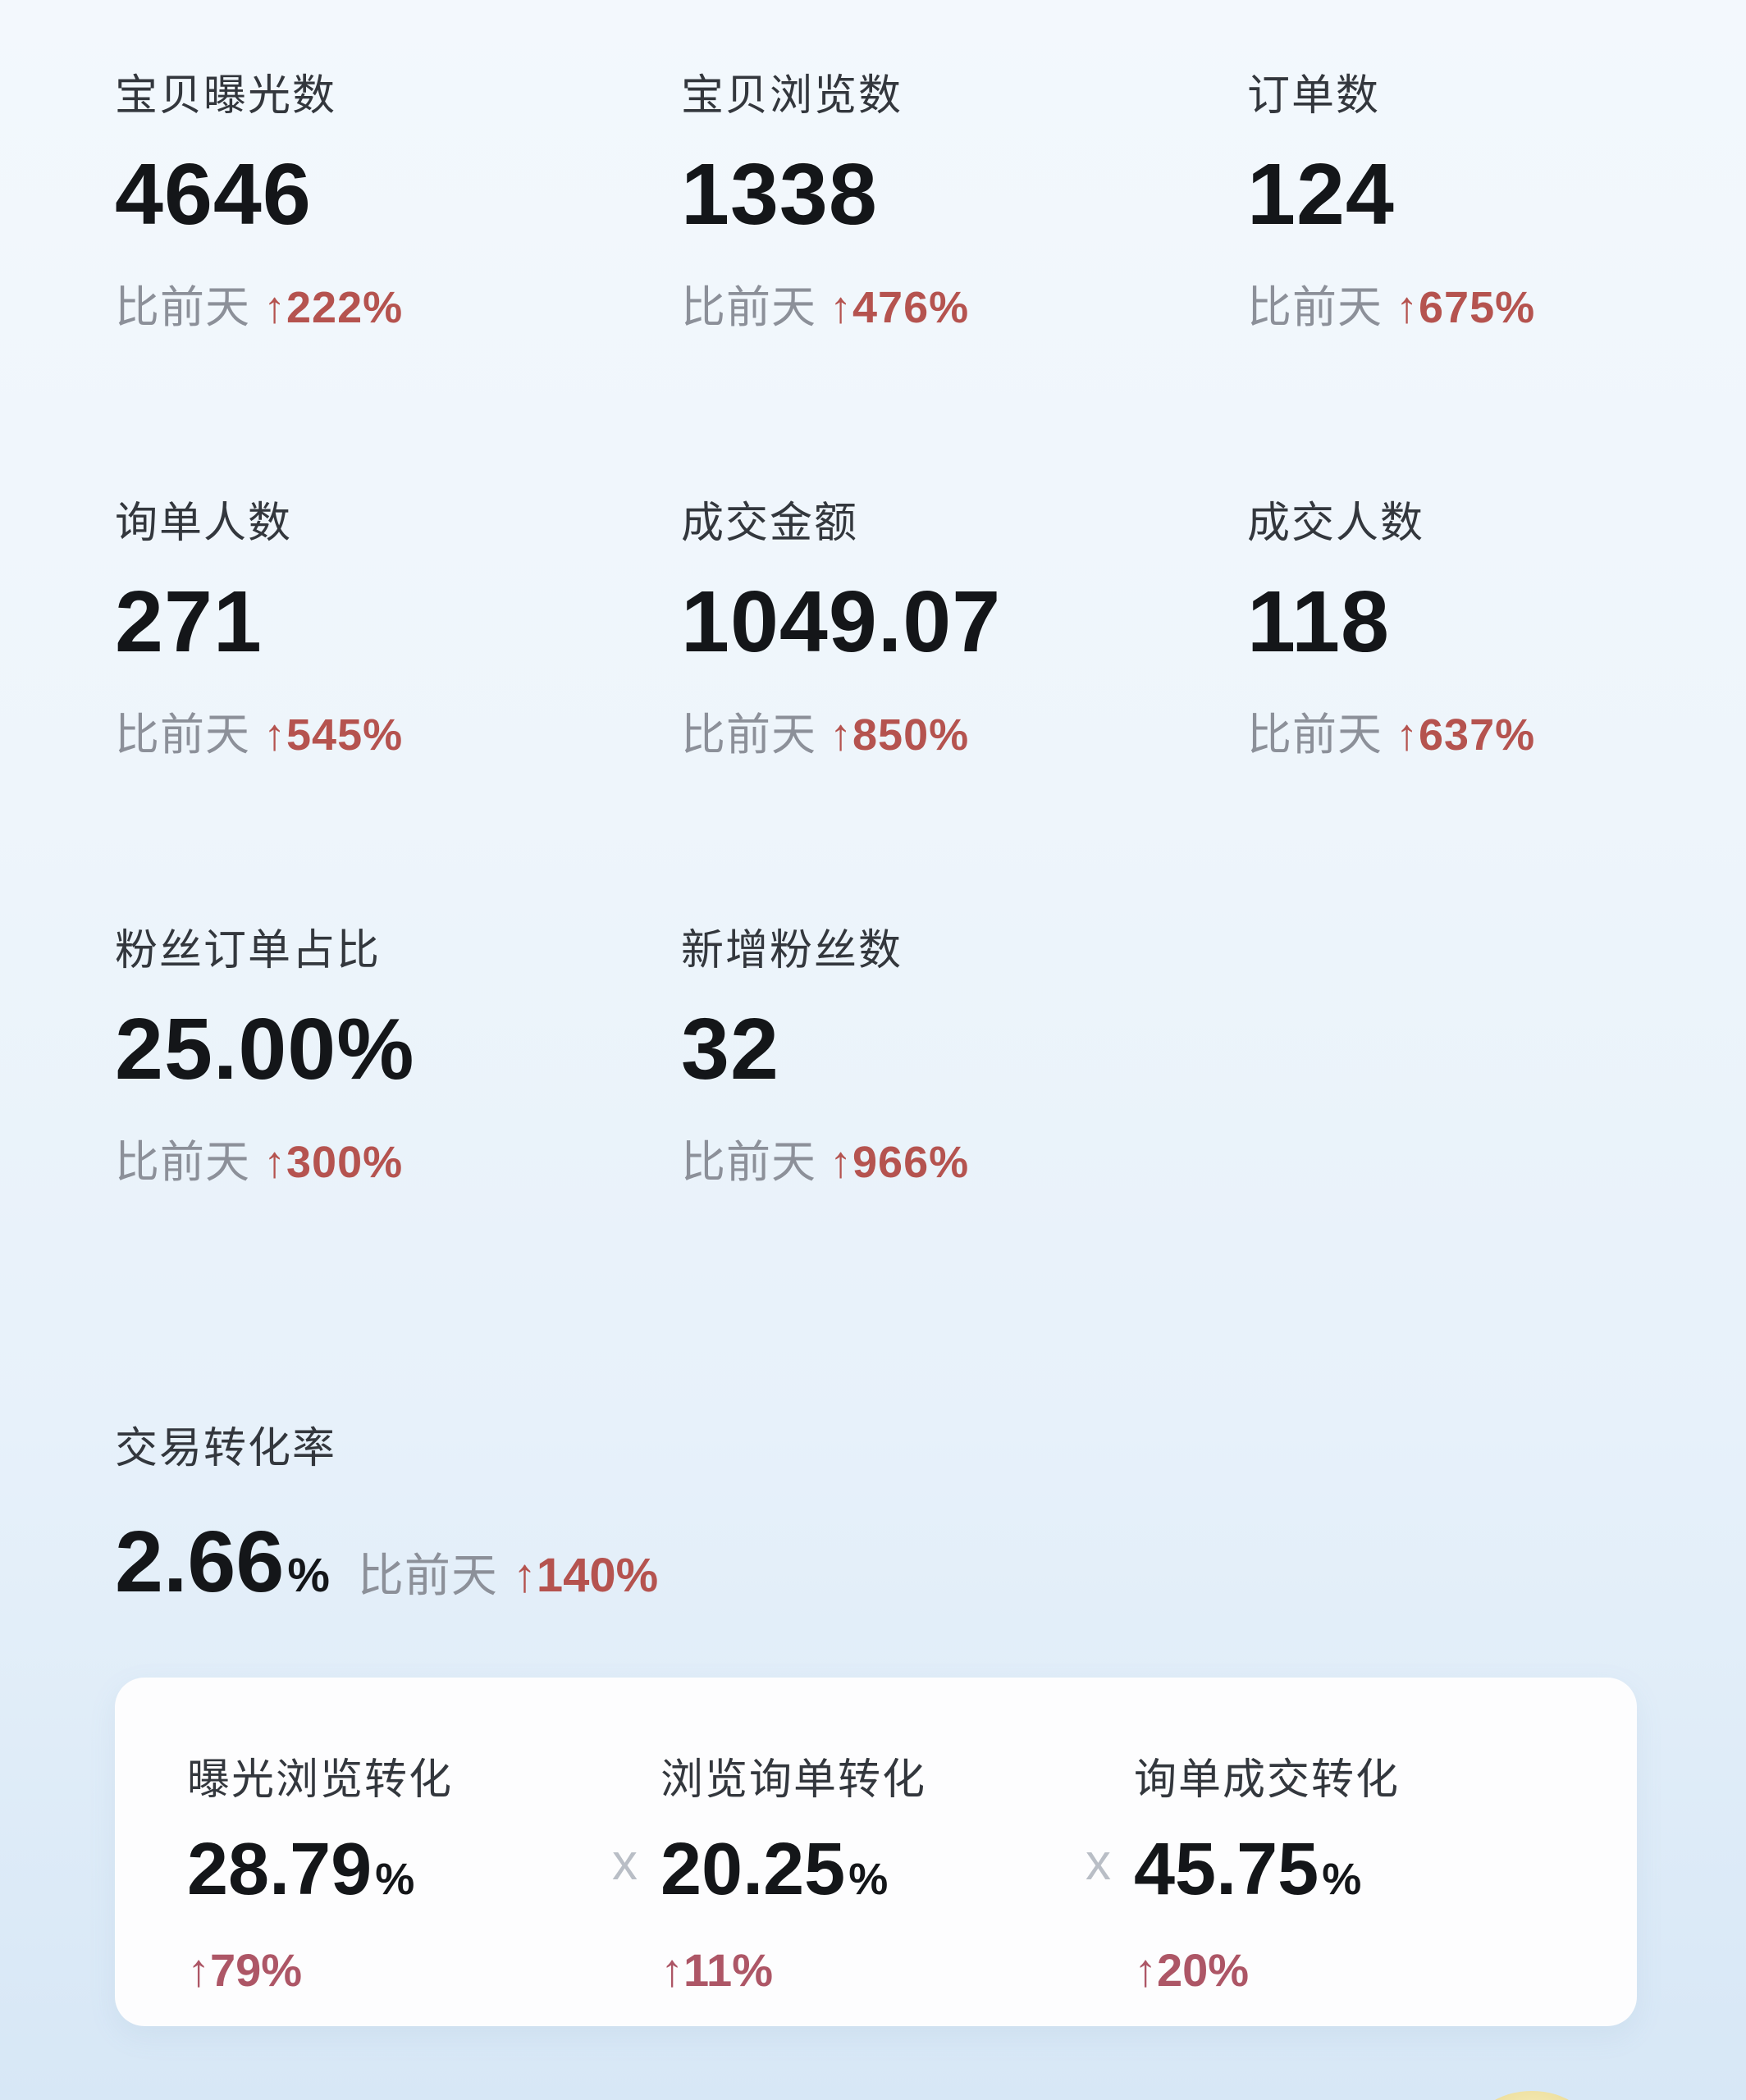 The image size is (1746, 2100). What do you see at coordinates (214, 194) in the screenshot?
I see `metric-value: 4646` at bounding box center [214, 194].